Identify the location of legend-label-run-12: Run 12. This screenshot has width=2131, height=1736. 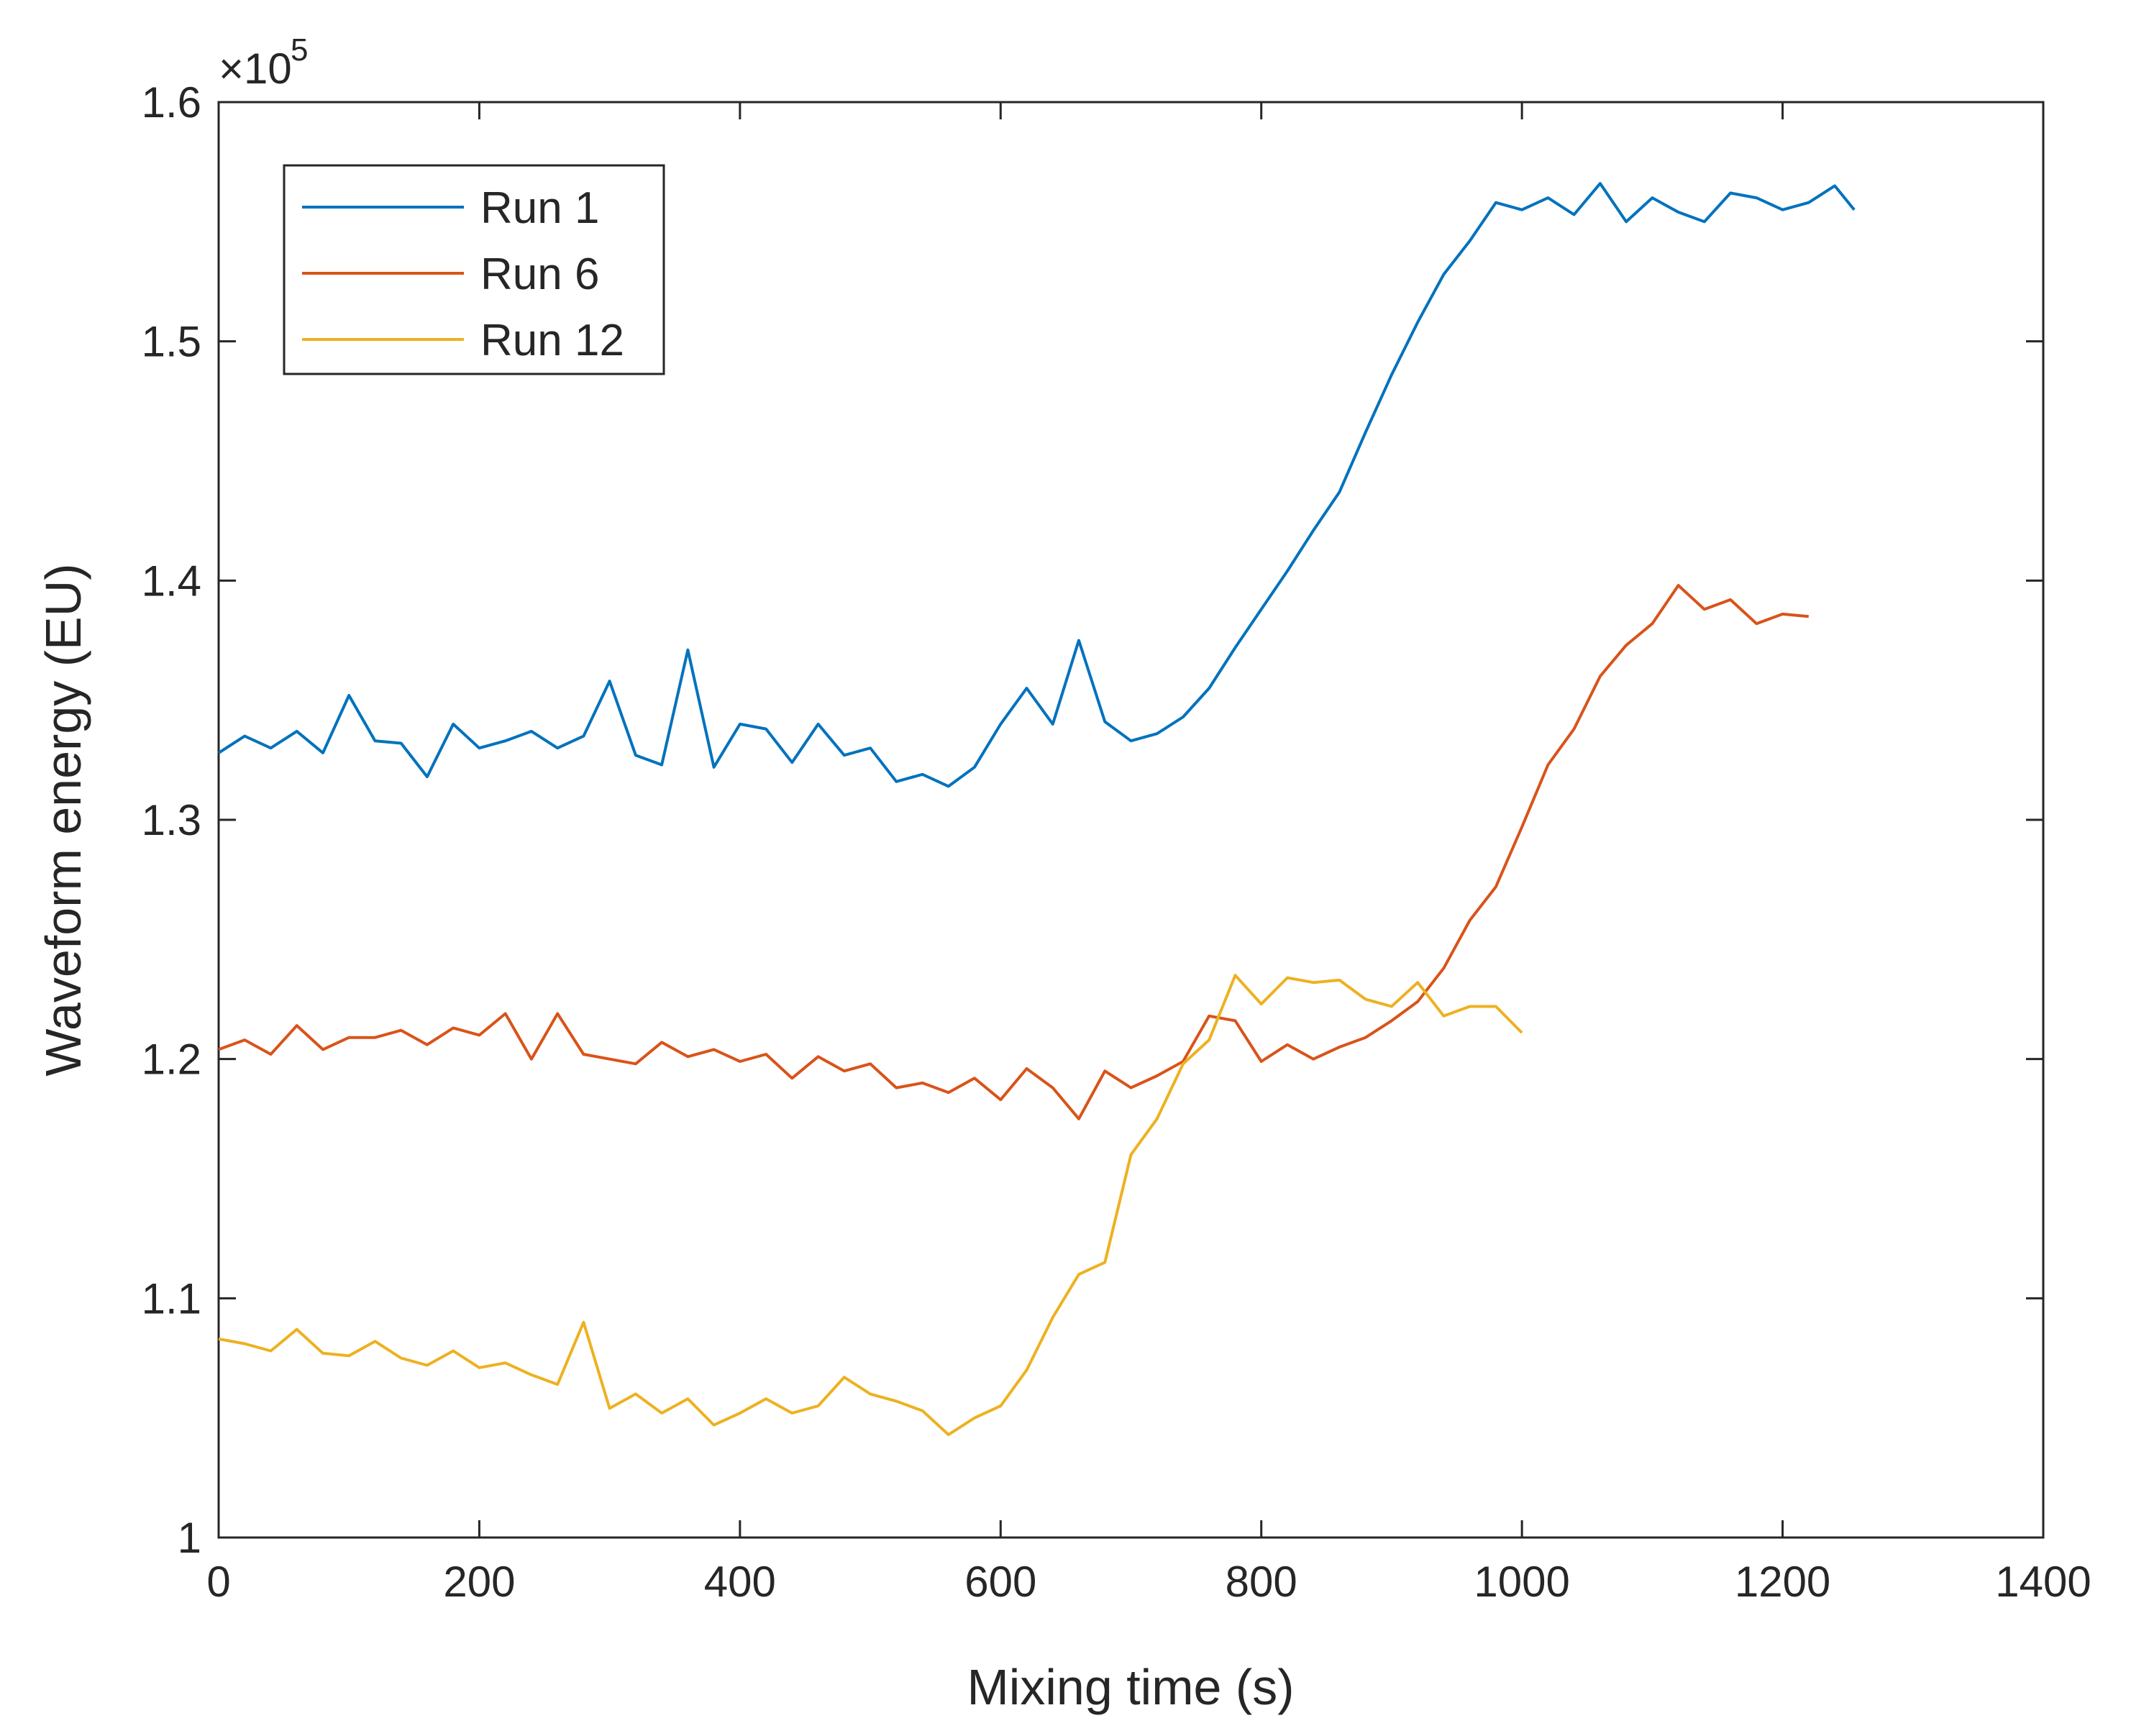
(552, 340).